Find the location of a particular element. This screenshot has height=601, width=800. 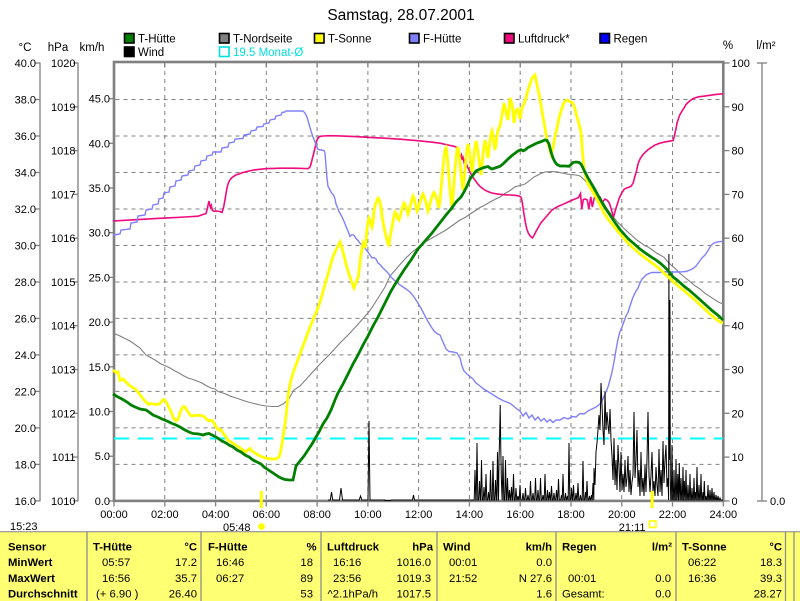

svg-text: MinWert is located at coordinates (30, 563).